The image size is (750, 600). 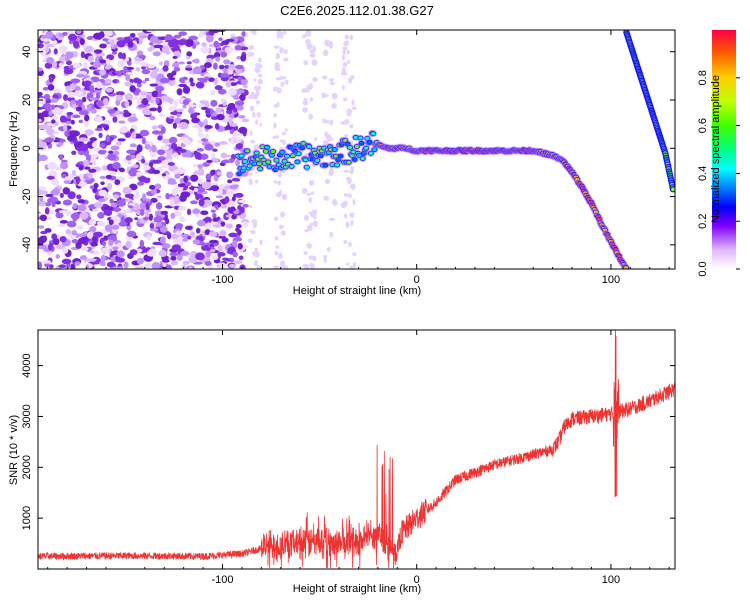 I want to click on colorbar-scale, so click(x=724, y=149).